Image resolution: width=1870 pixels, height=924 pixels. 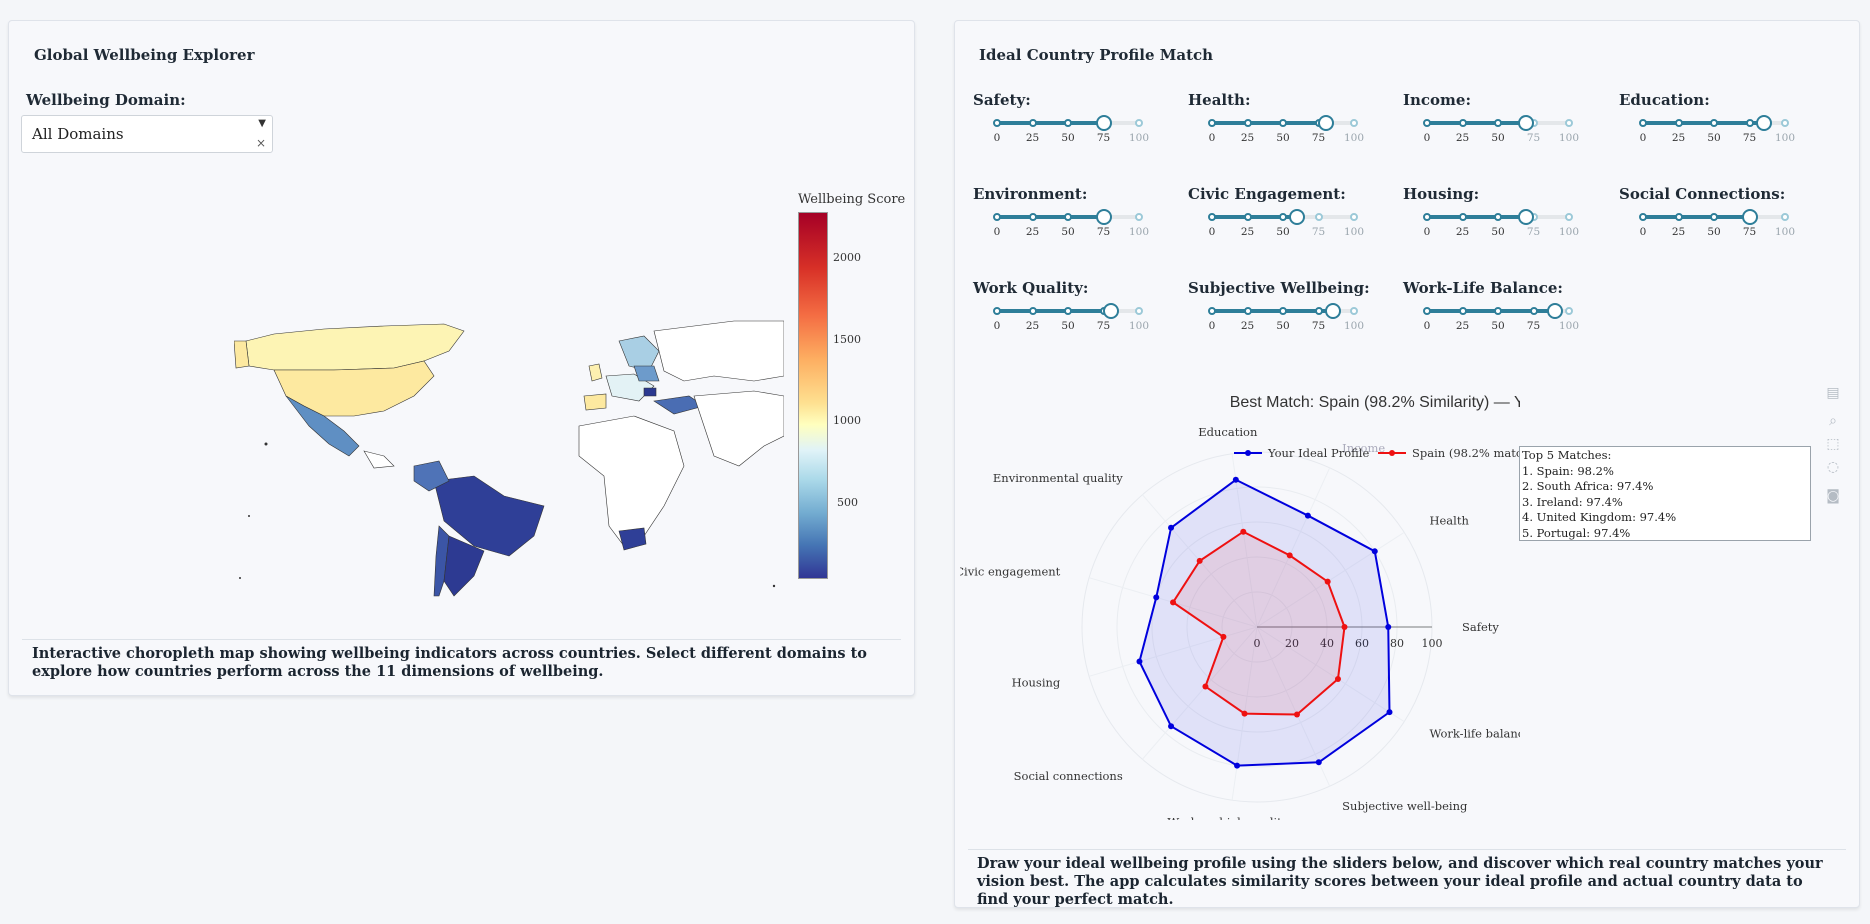 What do you see at coordinates (1377, 453) in the screenshot?
I see `chart-legend: Your Ideal Profile Spain (98.2% match)` at bounding box center [1377, 453].